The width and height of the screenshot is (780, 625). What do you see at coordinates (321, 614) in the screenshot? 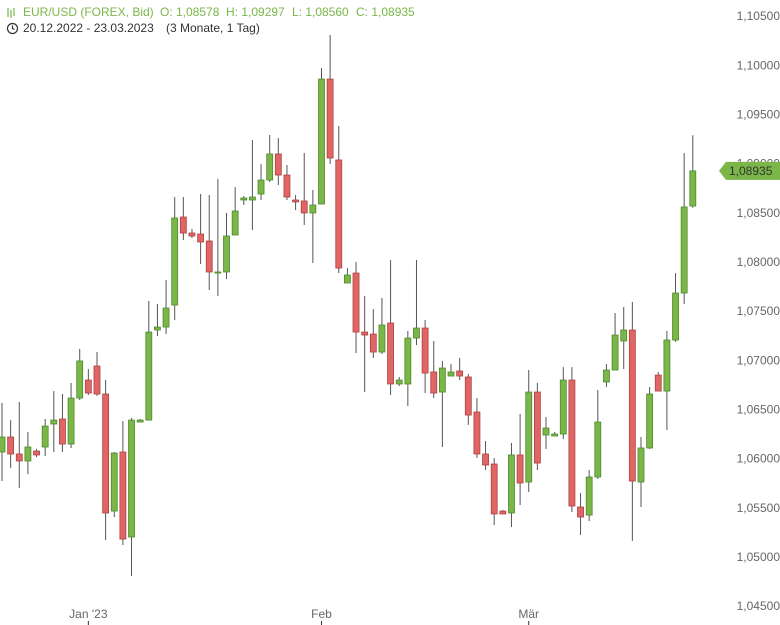
I see `x-tick-label: Feb` at bounding box center [321, 614].